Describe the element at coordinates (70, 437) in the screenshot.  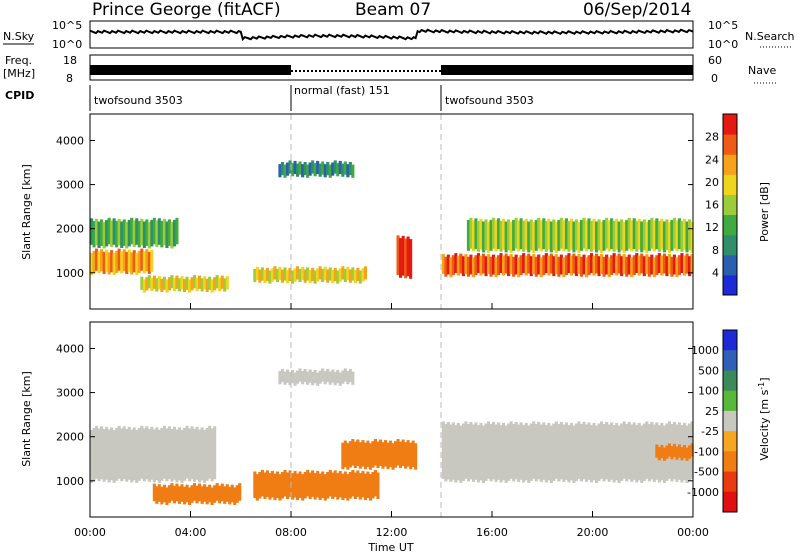
I see `ytick-label: 2000` at that location.